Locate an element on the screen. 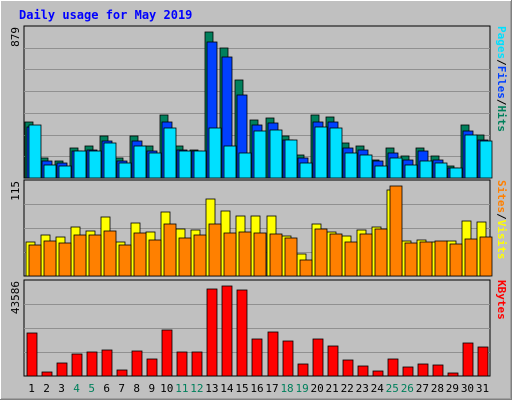 Image resolution: width=512 pixels, height=400 pixels. x-tick-label-29: 29 is located at coordinates (452, 388).